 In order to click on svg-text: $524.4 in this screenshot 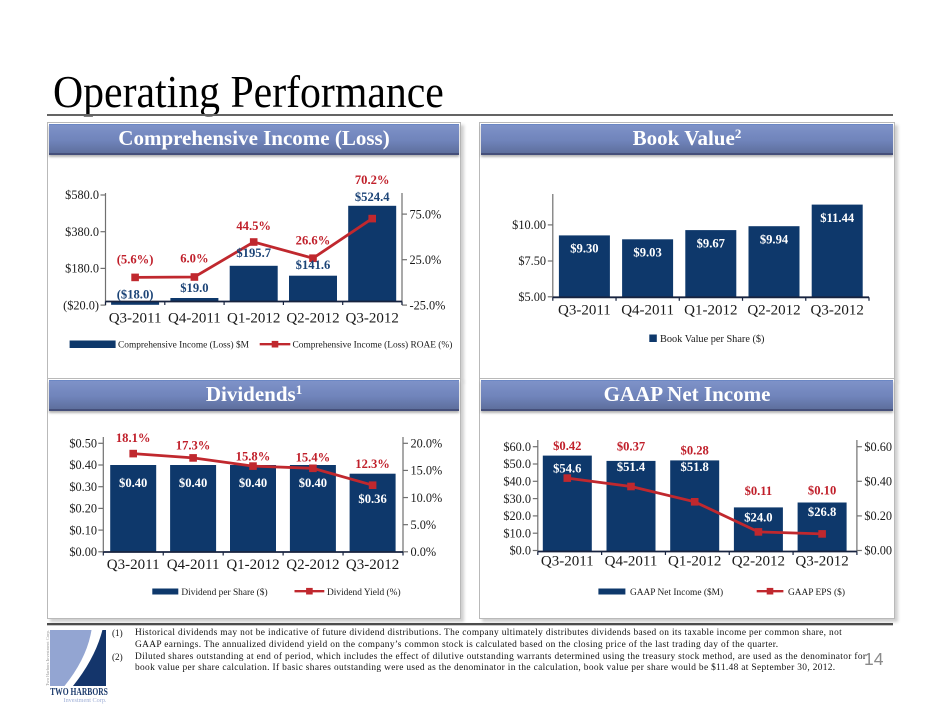, I will do `click(372, 197)`.